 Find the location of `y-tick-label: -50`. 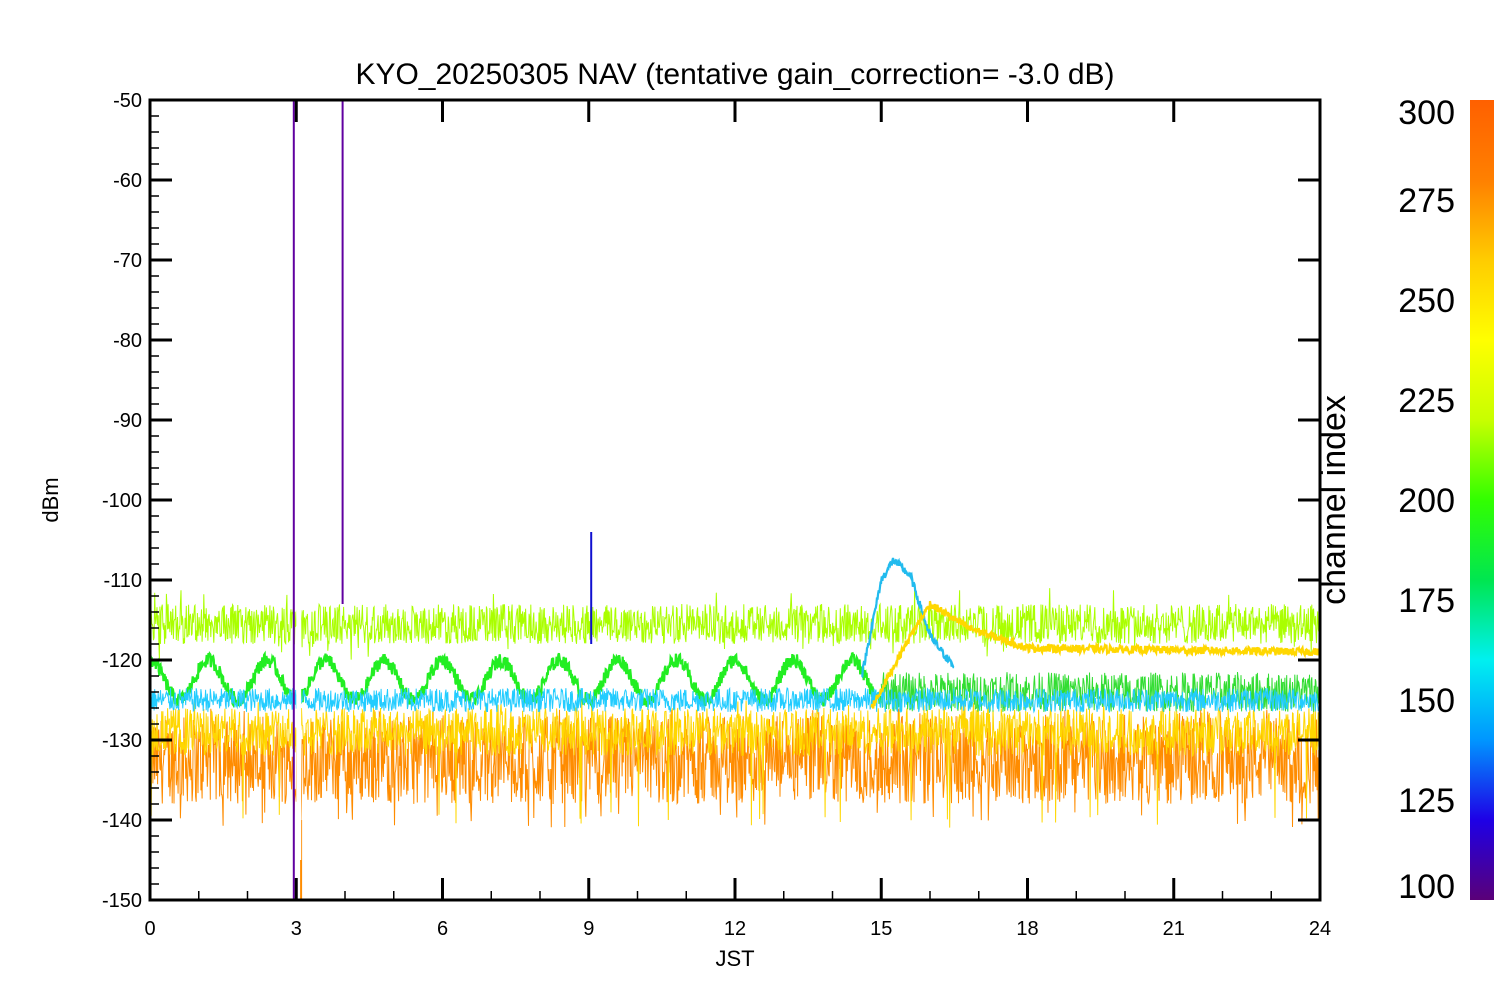

y-tick-label: -50 is located at coordinates (127, 101).